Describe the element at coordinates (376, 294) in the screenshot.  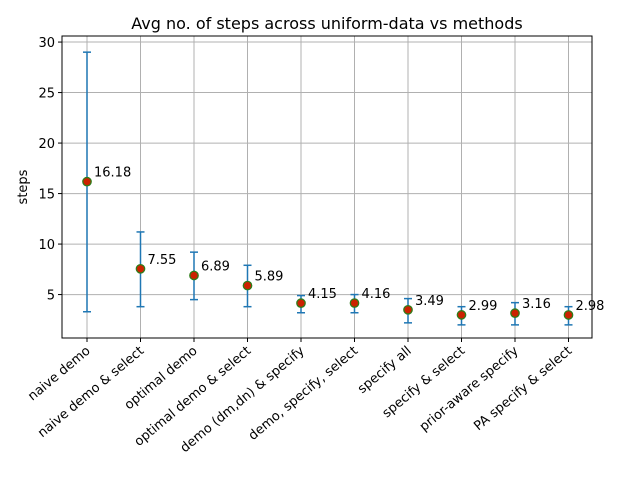
I see `data-label: 4.16` at that location.